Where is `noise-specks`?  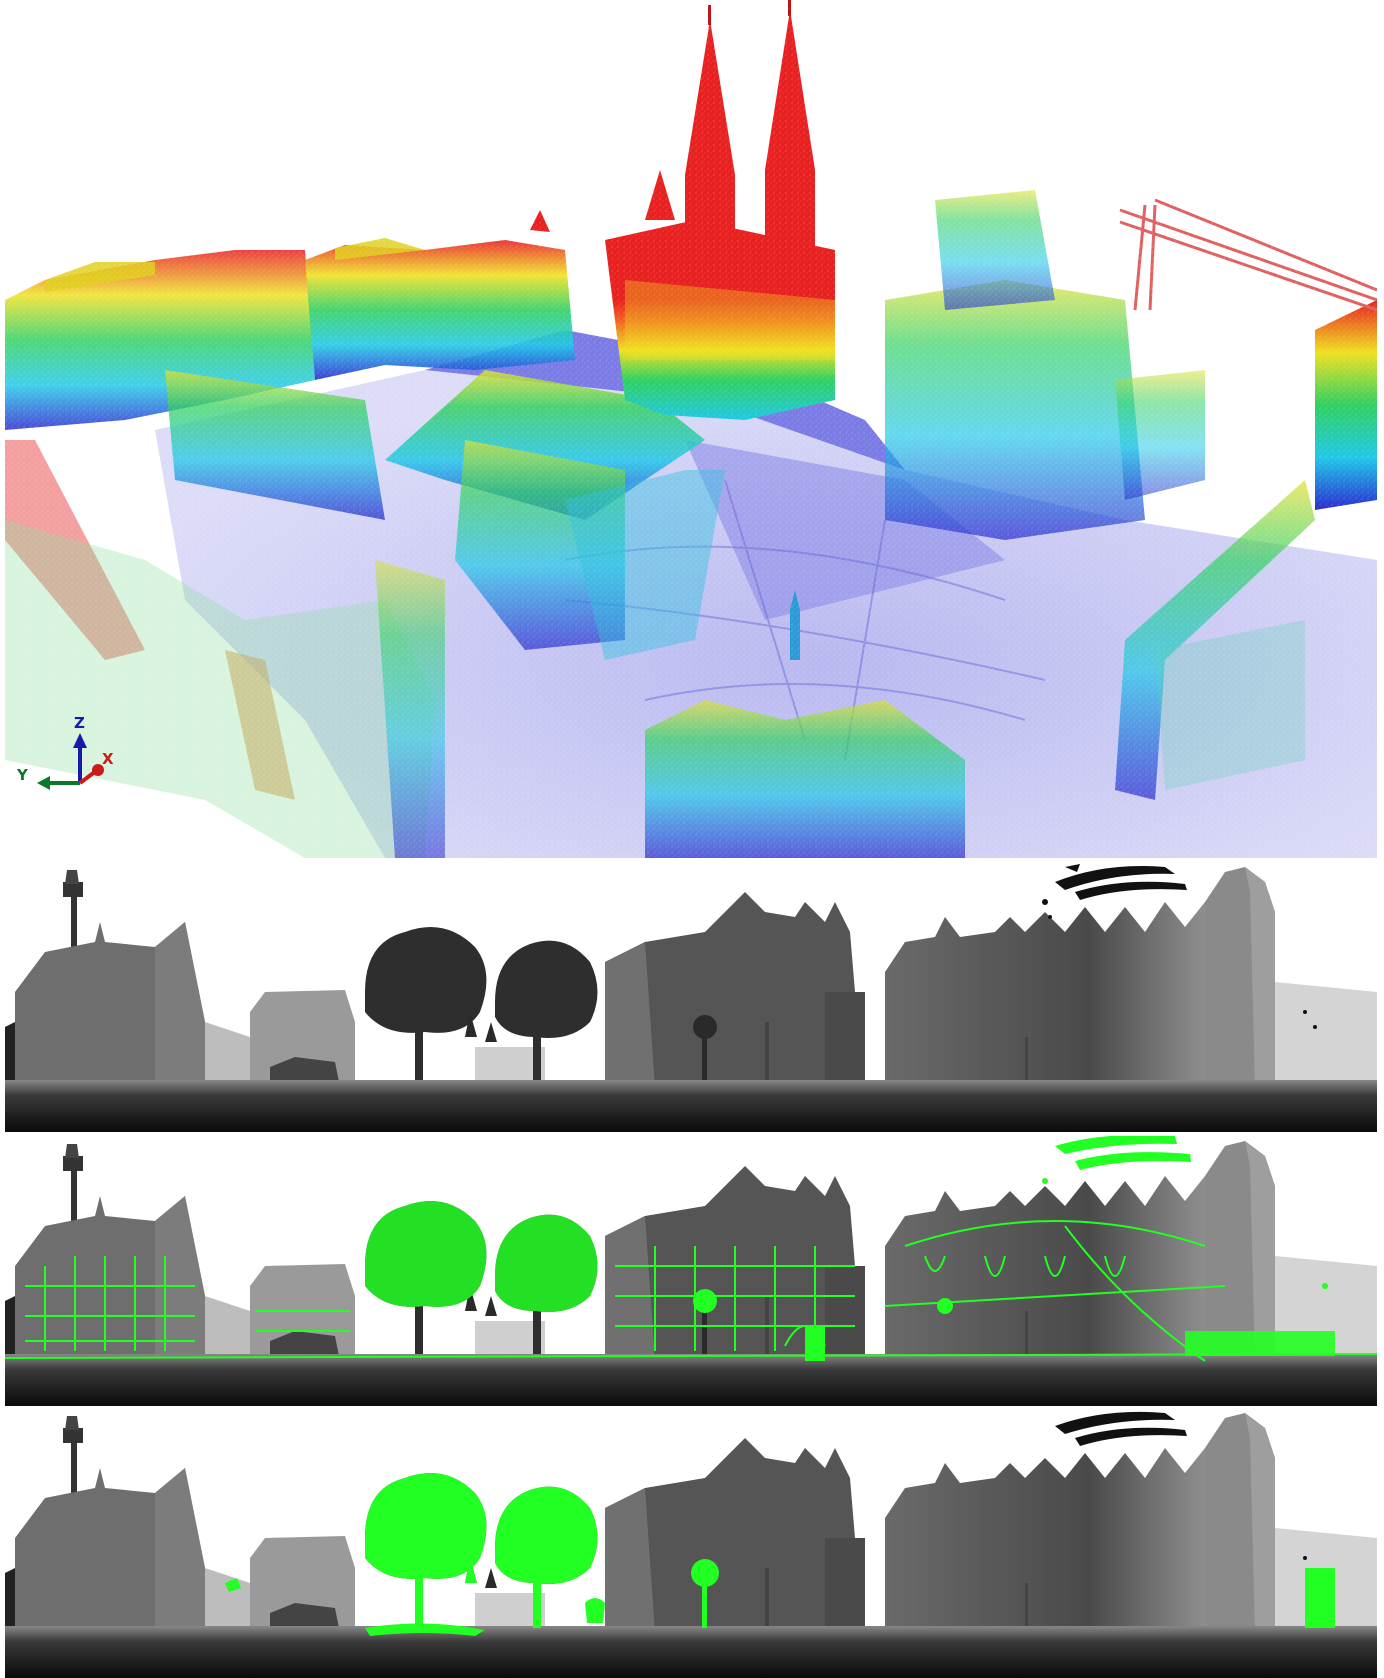 noise-specks is located at coordinates (1179, 946).